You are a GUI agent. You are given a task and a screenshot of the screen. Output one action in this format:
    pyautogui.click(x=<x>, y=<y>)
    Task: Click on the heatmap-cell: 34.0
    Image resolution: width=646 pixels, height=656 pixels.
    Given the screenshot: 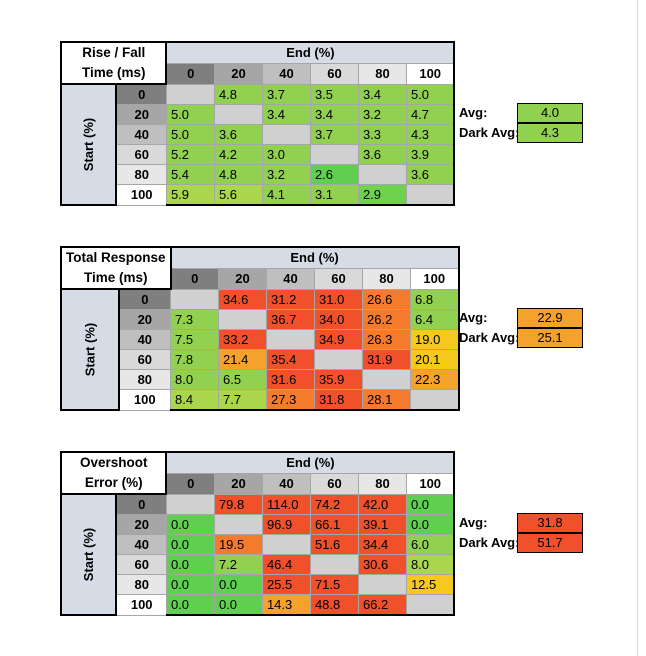 What is the action you would take?
    pyautogui.click(x=339, y=319)
    